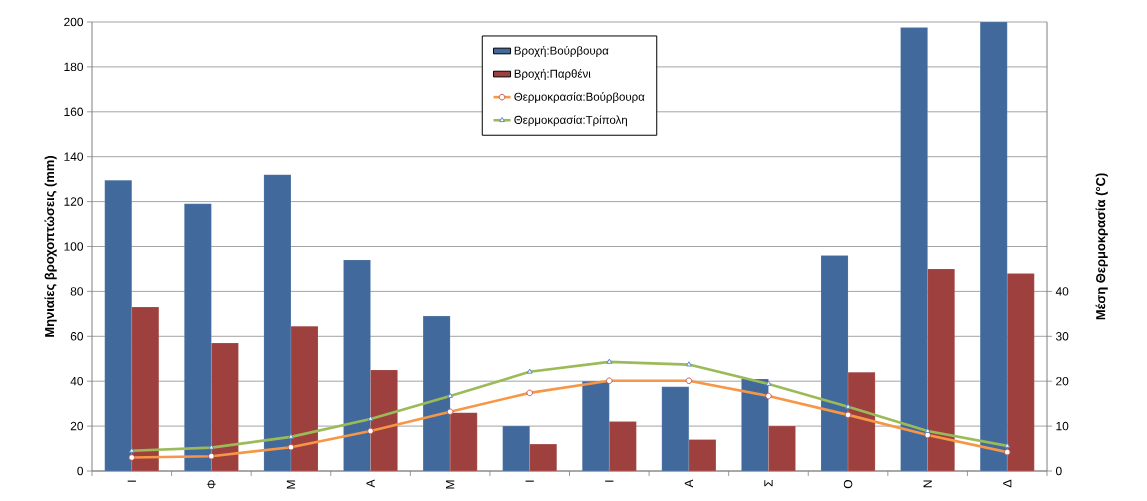  What do you see at coordinates (1007, 483) in the screenshot?
I see `x-tick-label: Δ` at bounding box center [1007, 483].